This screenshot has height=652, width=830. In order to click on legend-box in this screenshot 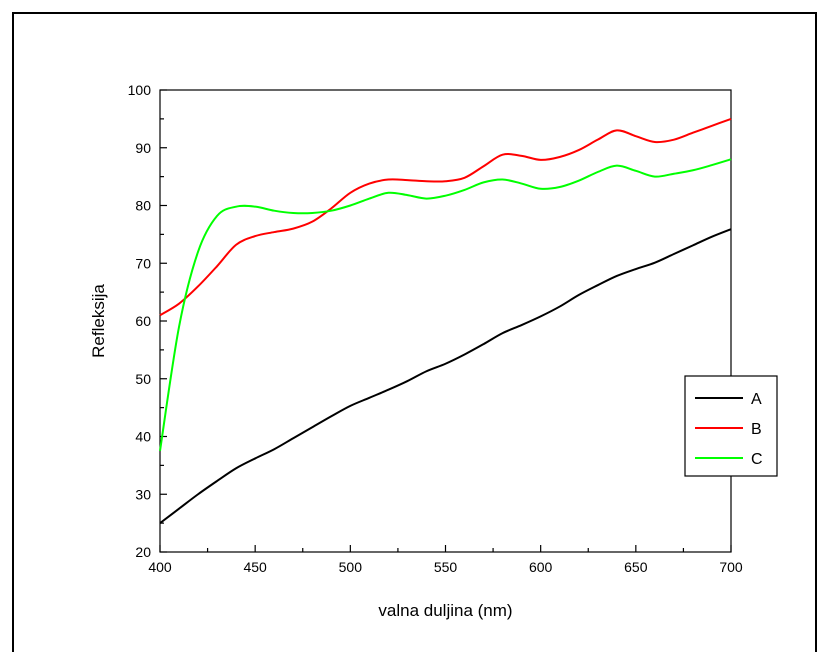, I will do `click(731, 426)`.